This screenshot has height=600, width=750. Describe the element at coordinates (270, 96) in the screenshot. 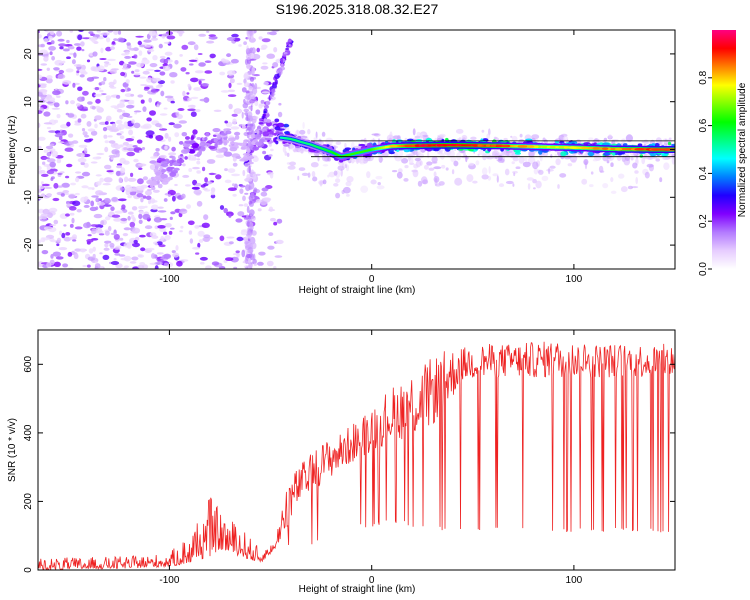

I see `spectrogram-branch-blob` at that location.